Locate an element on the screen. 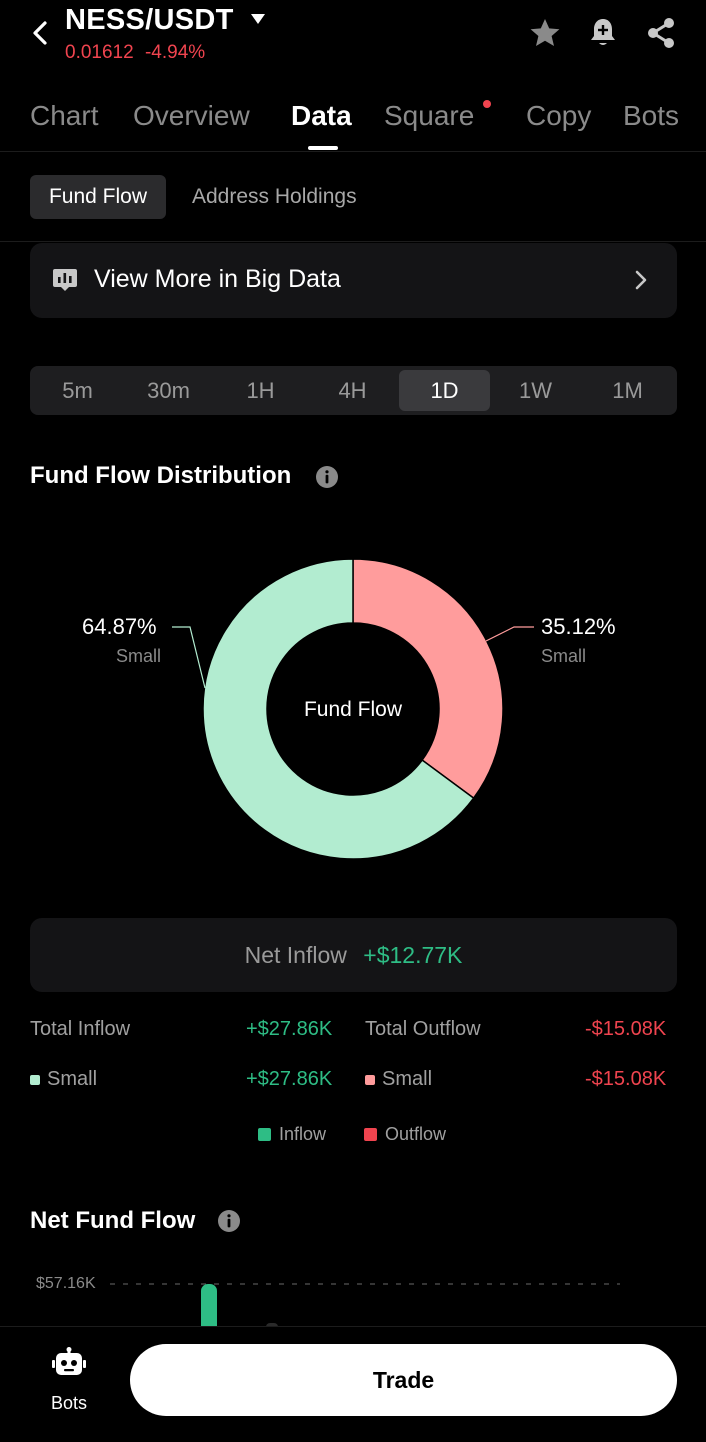 This screenshot has width=706, height=1442. bots-label: Bots is located at coordinates (69, 1403).